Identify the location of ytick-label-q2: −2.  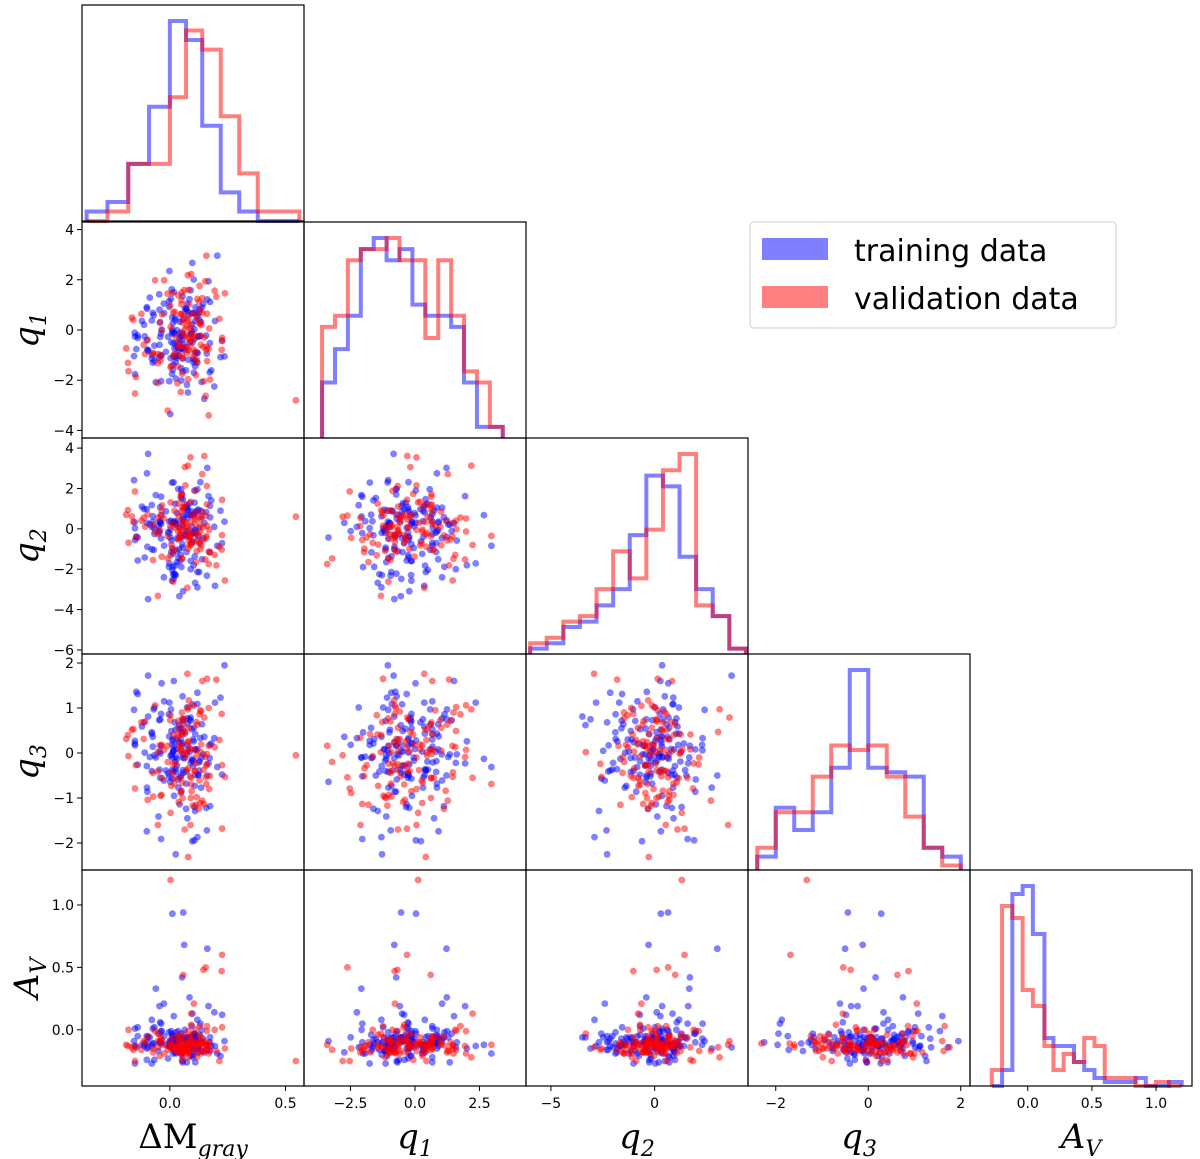
(63, 570).